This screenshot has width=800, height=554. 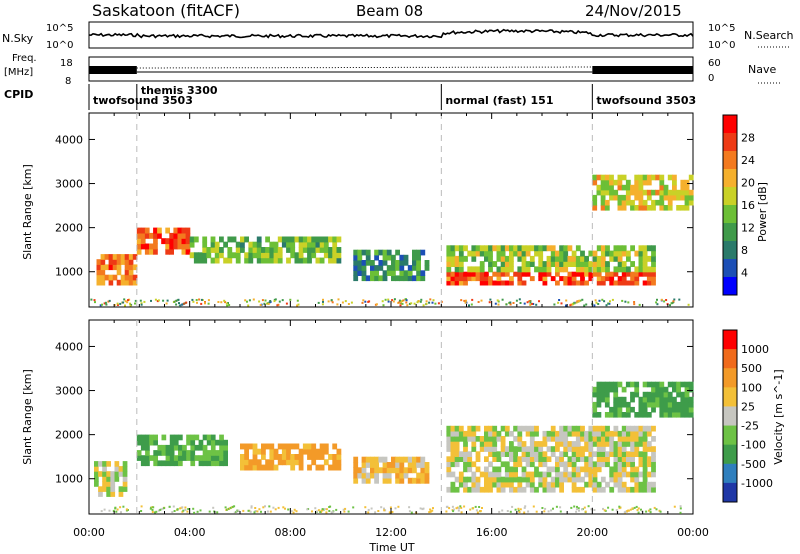 What do you see at coordinates (179, 90) in the screenshot?
I see `cpid-segment-label: themis 3300` at bounding box center [179, 90].